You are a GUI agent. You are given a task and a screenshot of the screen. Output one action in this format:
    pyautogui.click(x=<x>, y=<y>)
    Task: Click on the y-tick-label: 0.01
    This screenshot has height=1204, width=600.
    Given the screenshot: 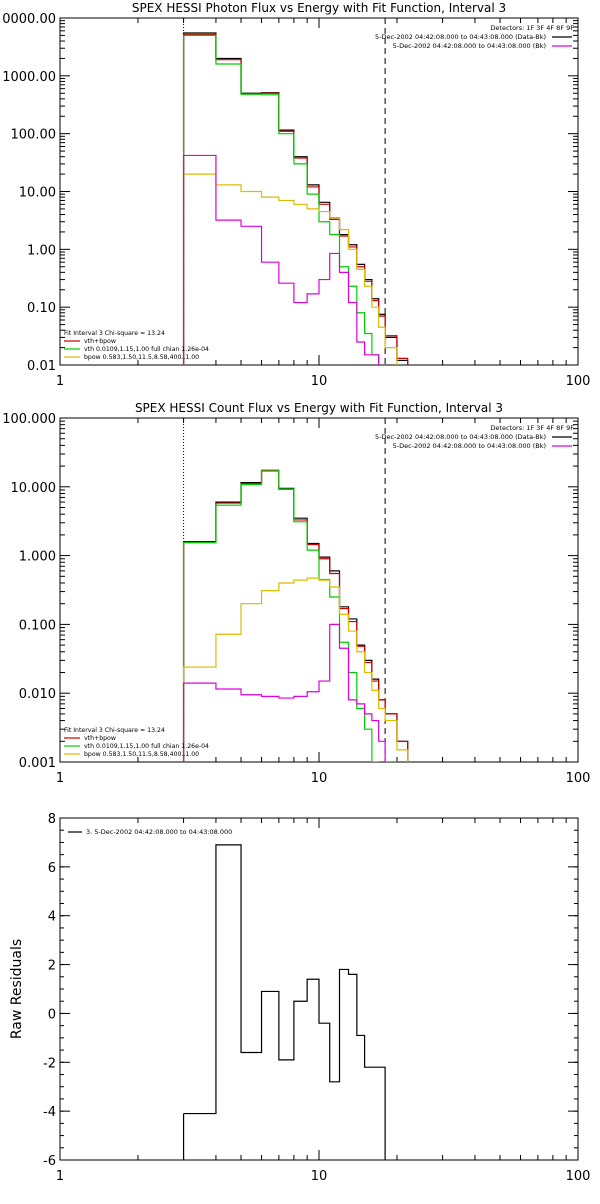 What is the action you would take?
    pyautogui.click(x=41, y=366)
    